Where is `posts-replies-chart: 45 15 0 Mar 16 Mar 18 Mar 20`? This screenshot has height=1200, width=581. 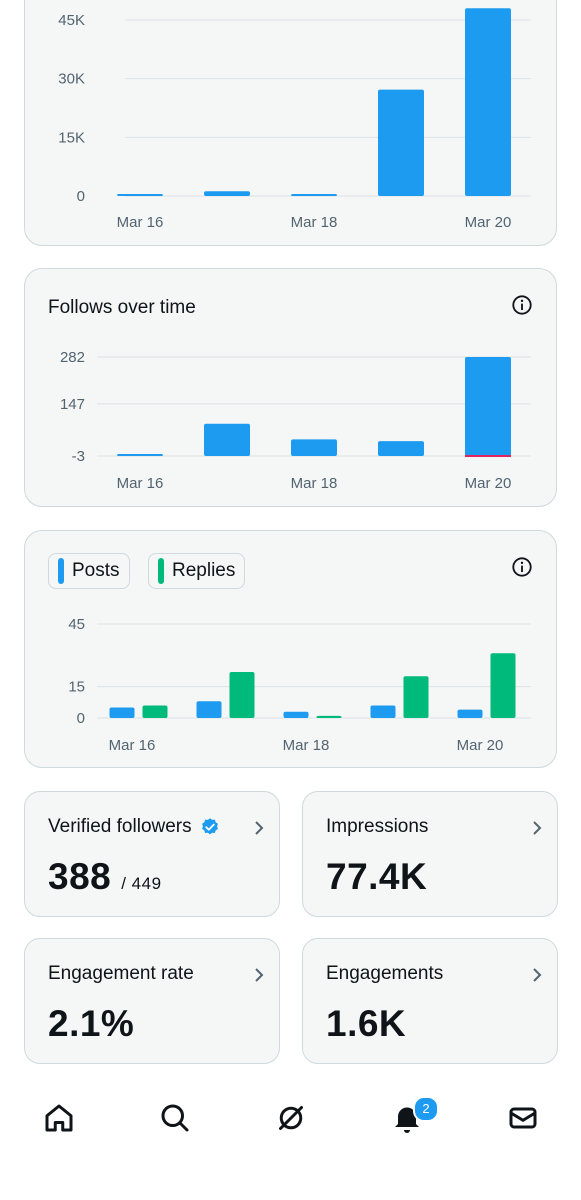 posts-replies-chart: 45 15 0 Mar 16 Mar 18 Mar 20 is located at coordinates (299, 685).